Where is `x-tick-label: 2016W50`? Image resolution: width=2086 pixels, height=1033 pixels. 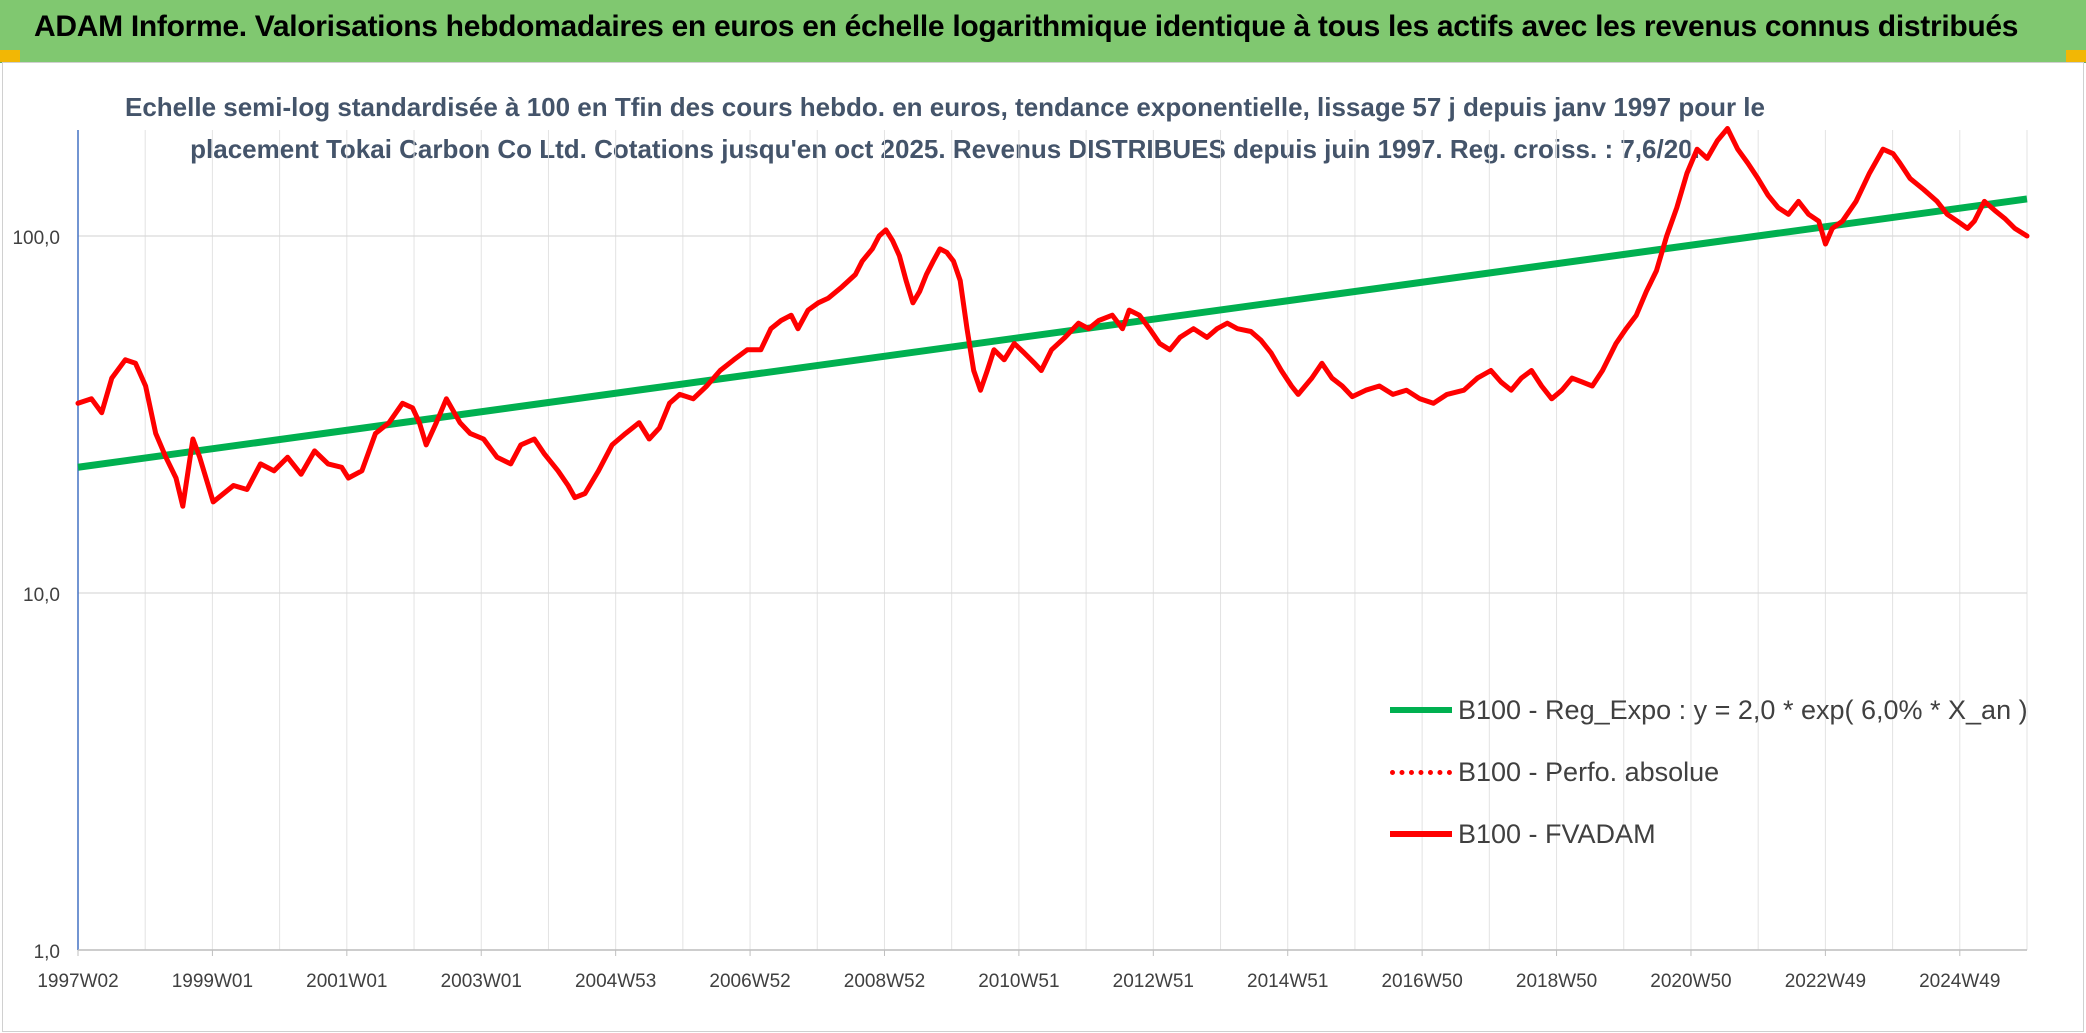 x-tick-label: 2016W50 is located at coordinates (1421, 981).